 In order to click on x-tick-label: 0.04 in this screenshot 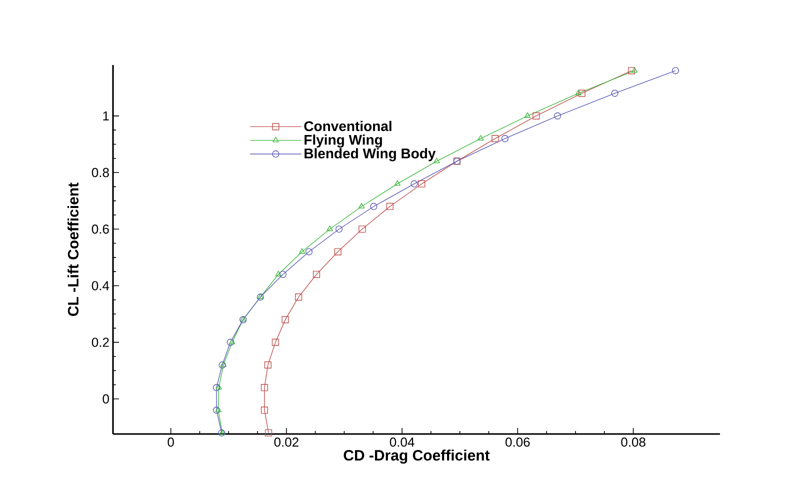, I will do `click(402, 442)`.